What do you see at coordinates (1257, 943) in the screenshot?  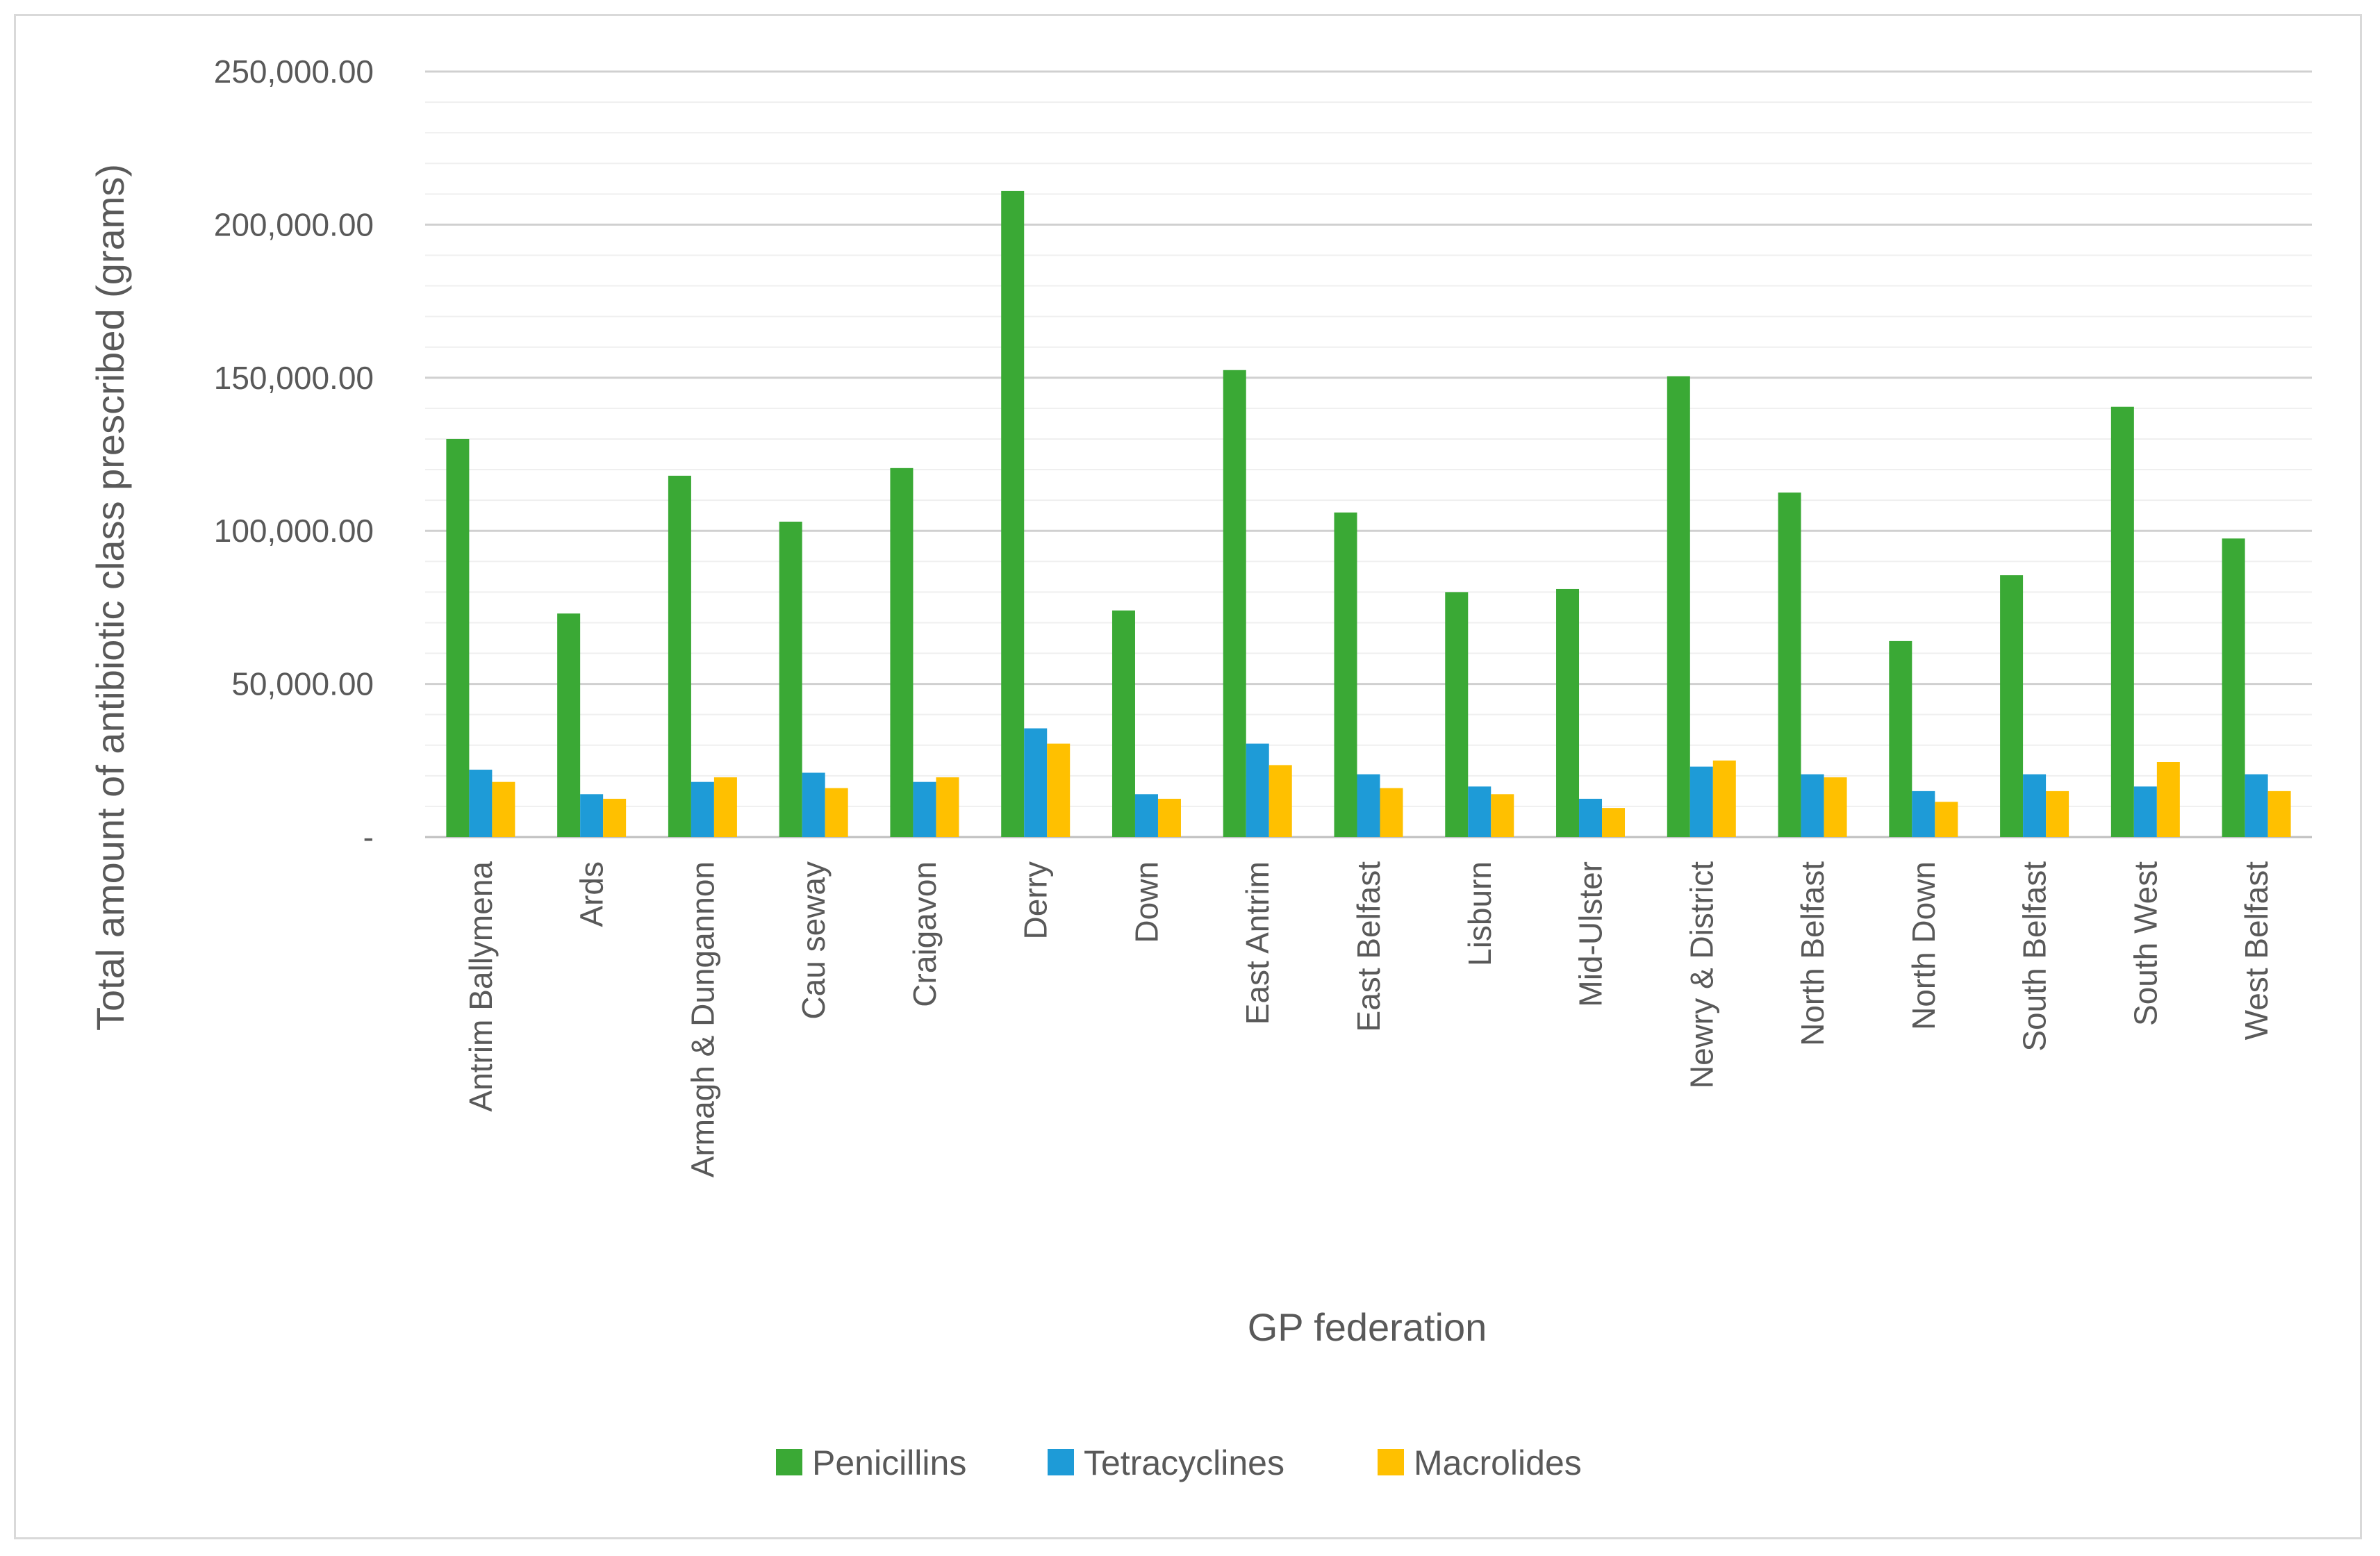 I see `category-label: East Antrim` at bounding box center [1257, 943].